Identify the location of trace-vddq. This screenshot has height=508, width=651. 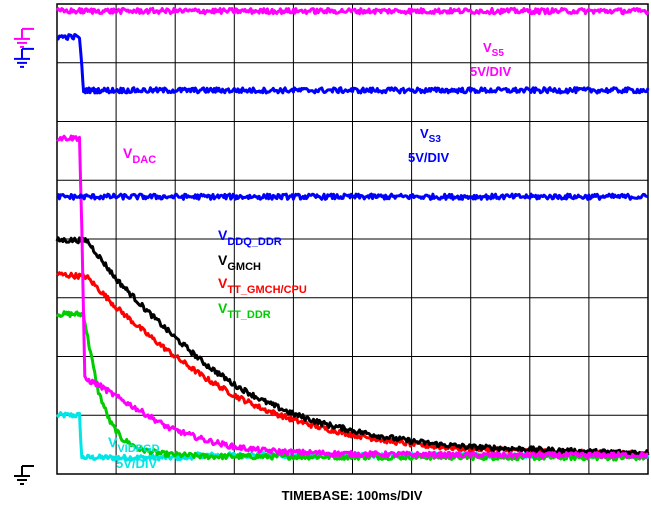
(352, 196).